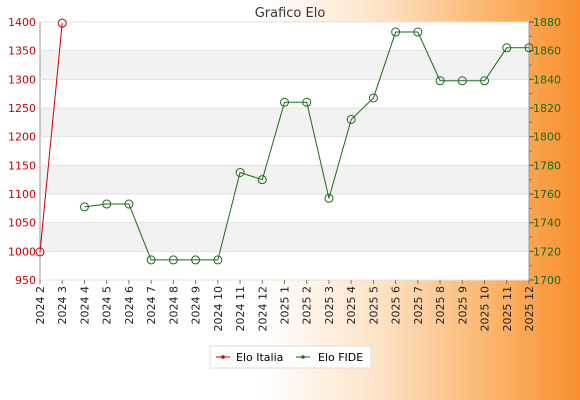 The width and height of the screenshot is (580, 400). I want to click on x-tick-label: 2024 3, so click(62, 305).